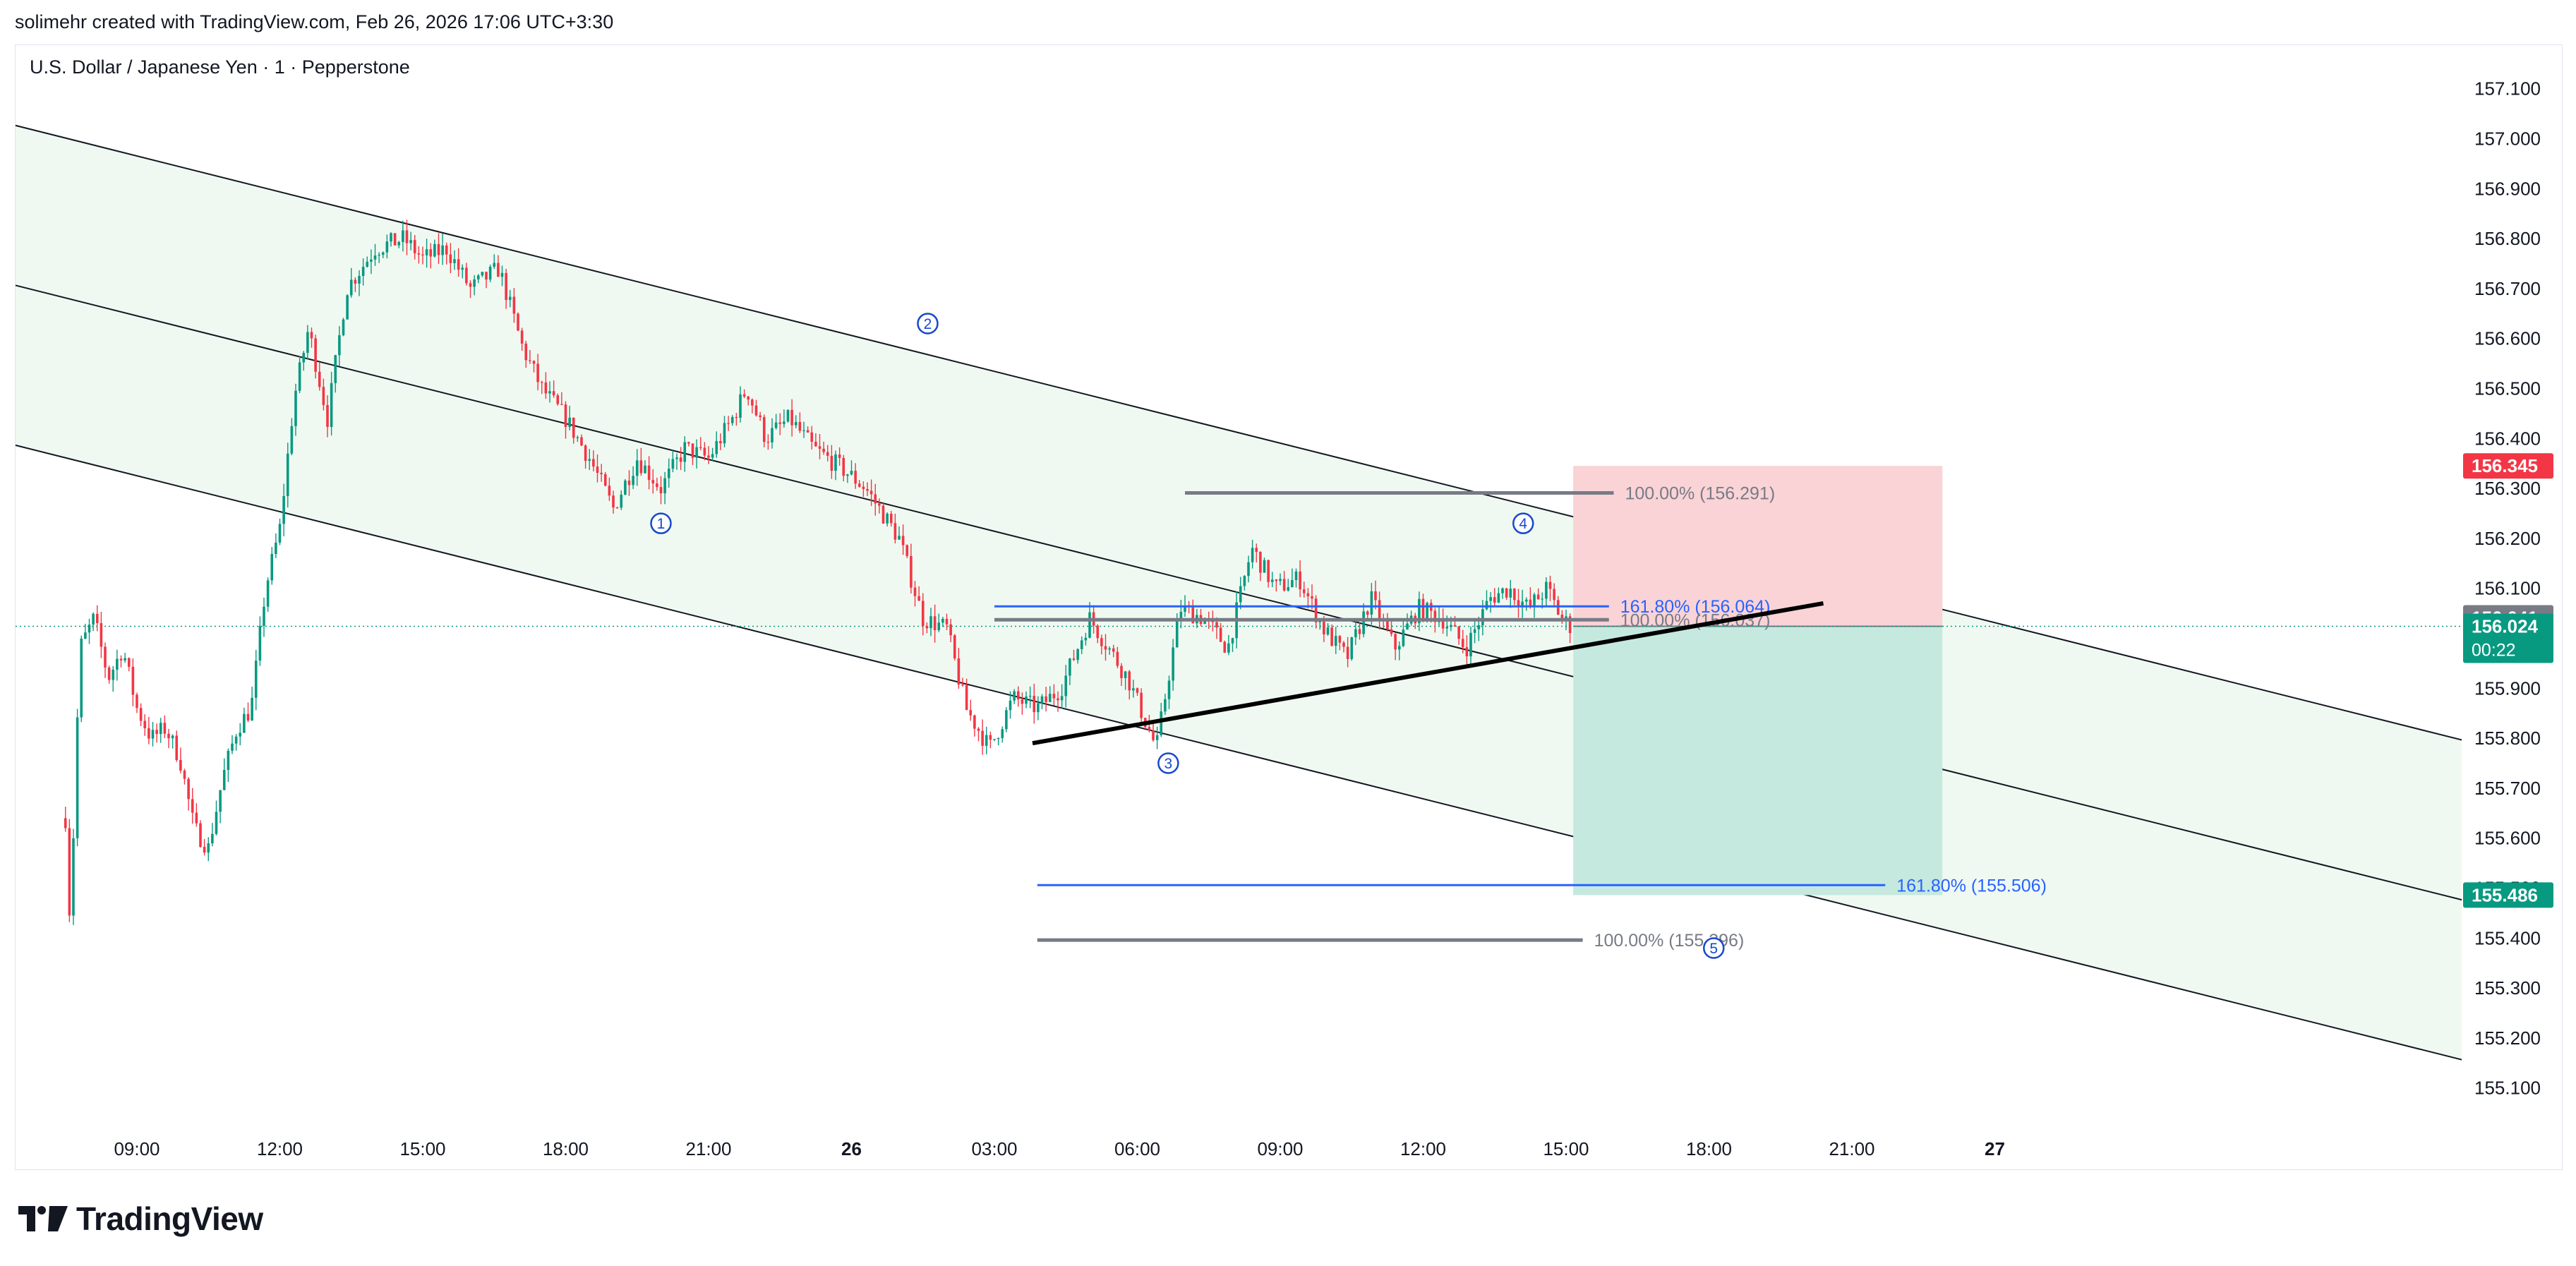 The height and width of the screenshot is (1266, 2576). I want to click on trend-line-segment, so click(1428, 673).